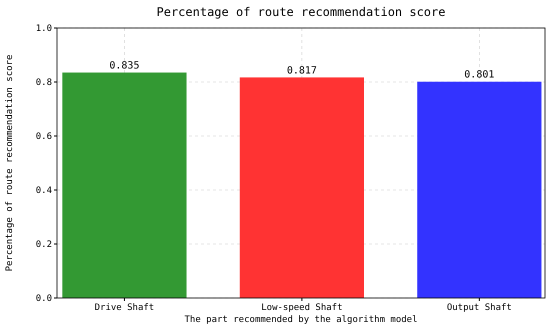  Describe the element at coordinates (301, 12) in the screenshot. I see `chart-title: Percentage of route recommendation score` at that location.